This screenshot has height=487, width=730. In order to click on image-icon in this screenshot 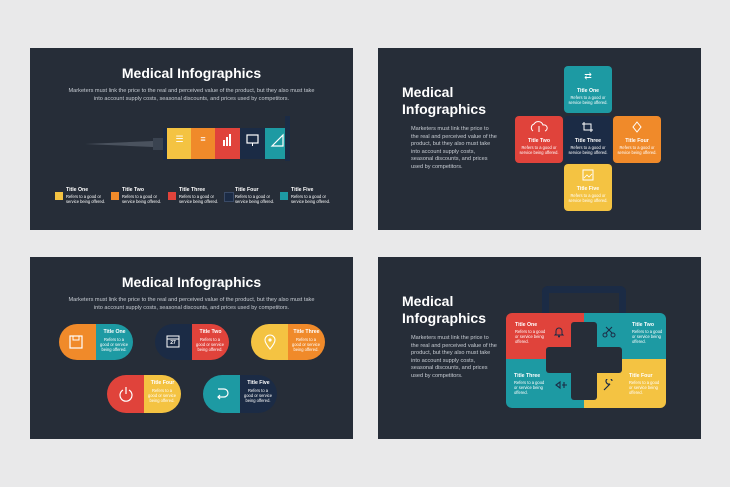, I will do `click(588, 175)`.